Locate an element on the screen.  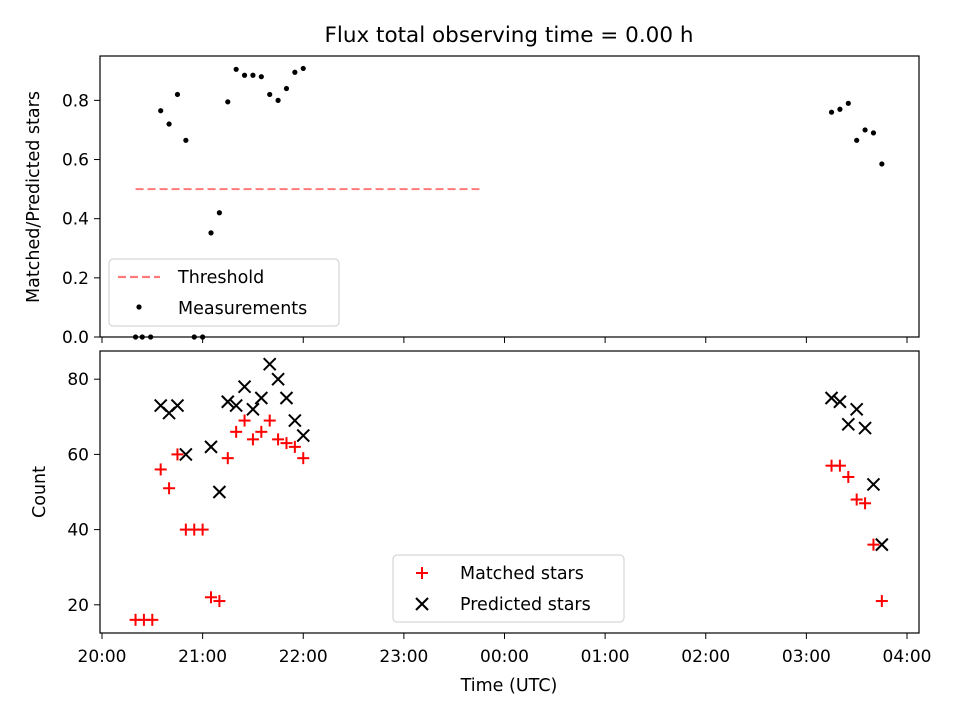
bottom-legend: Matched stars Predicted stars is located at coordinates (508, 588).